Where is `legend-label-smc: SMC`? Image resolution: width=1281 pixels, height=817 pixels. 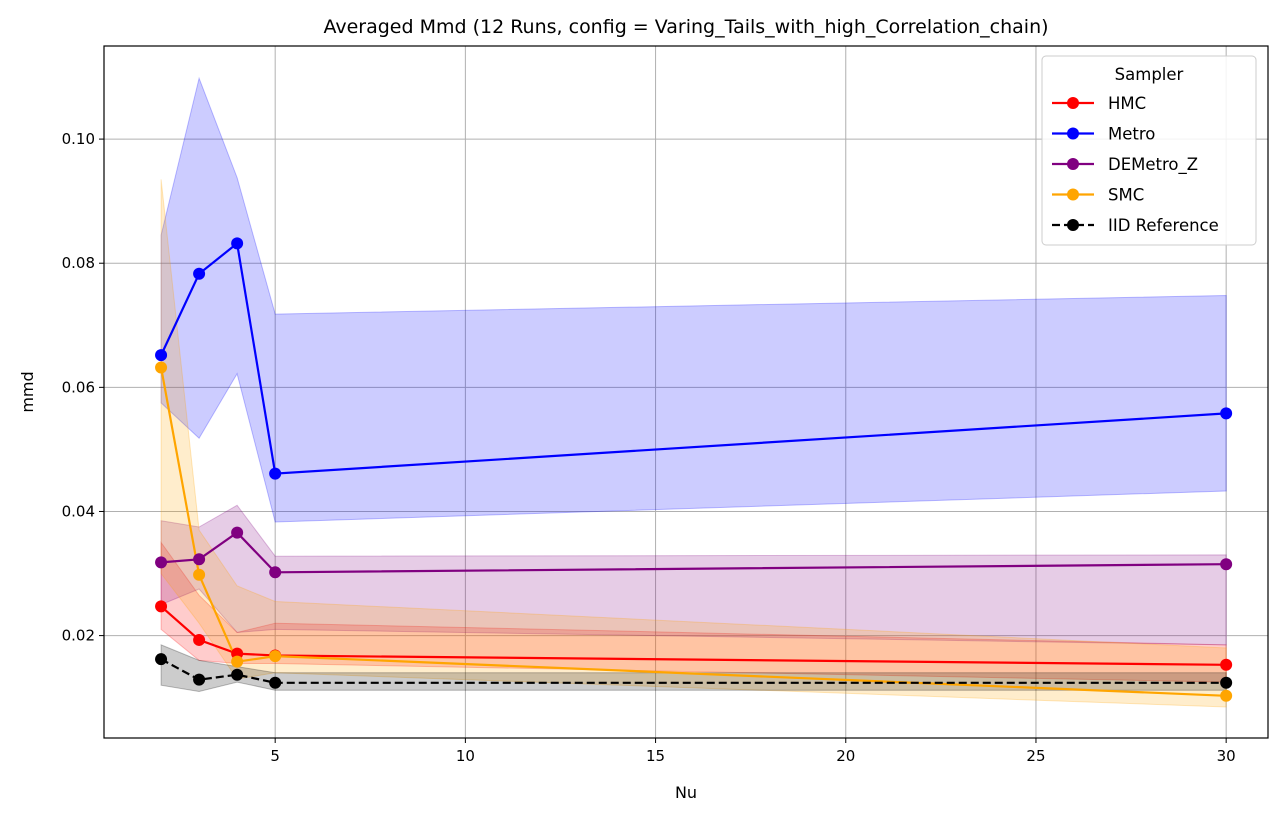 legend-label-smc: SMC is located at coordinates (1126, 195).